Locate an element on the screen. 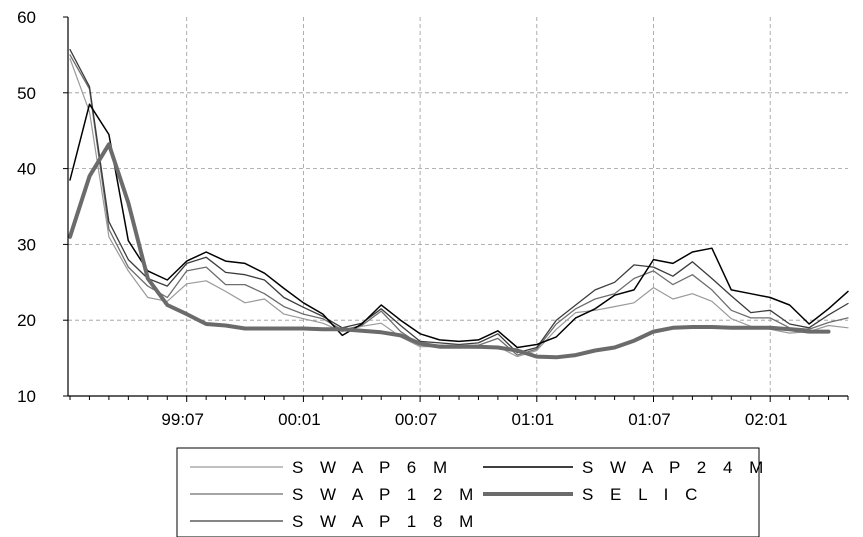  legend-label-selic: S E L I C is located at coordinates (642, 494).